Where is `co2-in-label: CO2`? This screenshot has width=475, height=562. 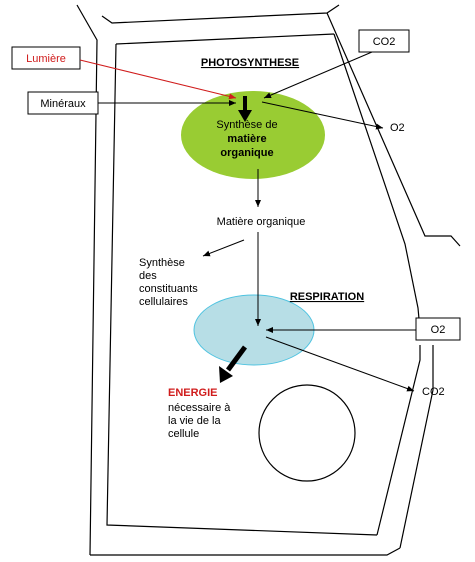
co2-in-label: CO2 is located at coordinates (384, 42).